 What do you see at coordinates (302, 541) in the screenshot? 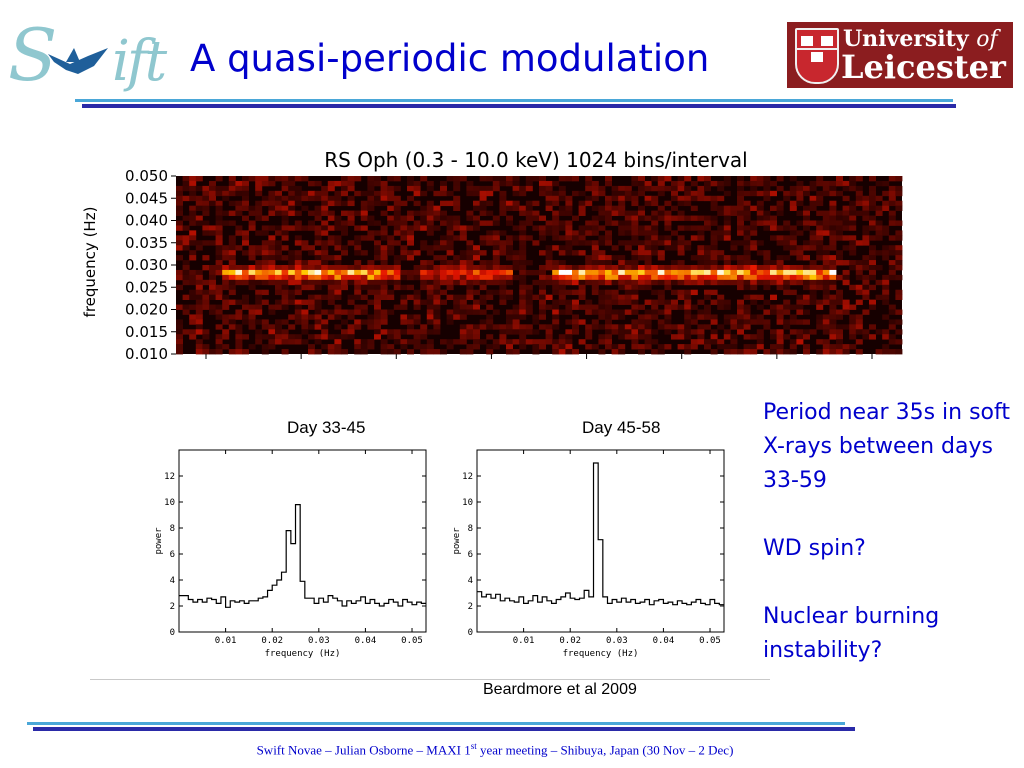
I see `plot-frame` at bounding box center [302, 541].